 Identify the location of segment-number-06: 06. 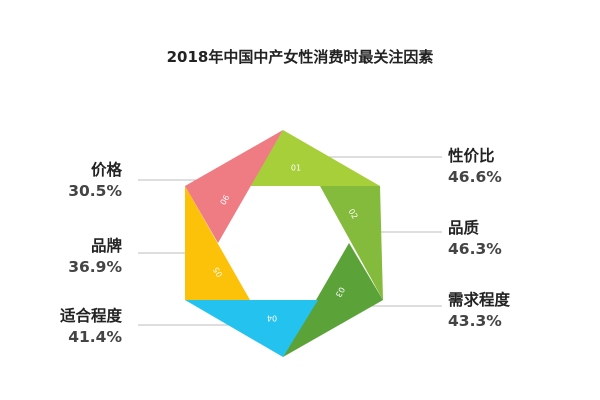
(225, 199).